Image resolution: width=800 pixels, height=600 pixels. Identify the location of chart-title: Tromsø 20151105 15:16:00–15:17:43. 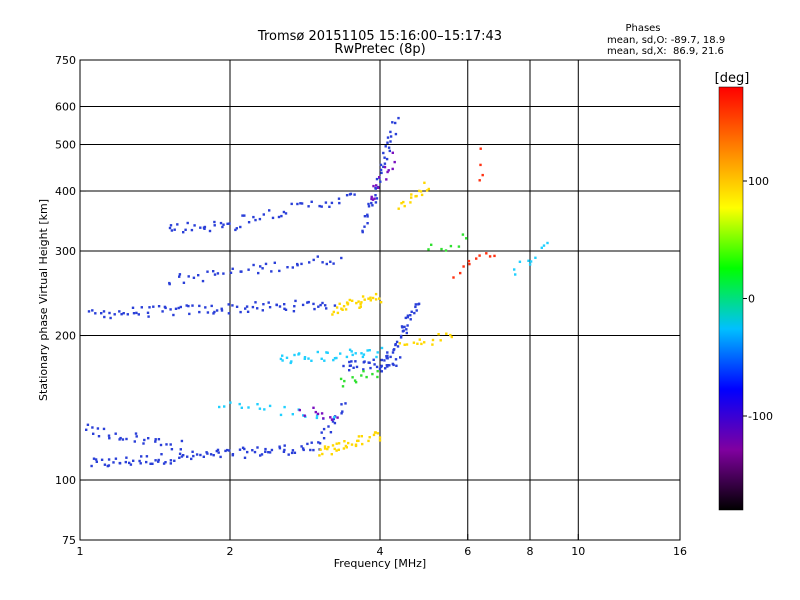
(379, 36).